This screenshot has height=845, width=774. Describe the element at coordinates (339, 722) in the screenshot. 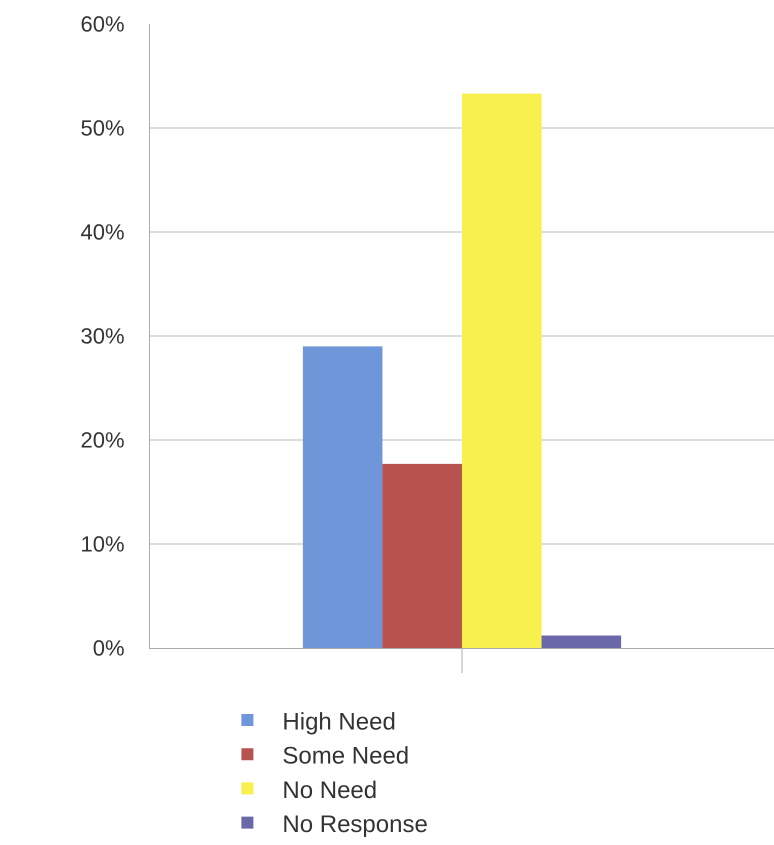

I see `legend-label: High Need` at that location.